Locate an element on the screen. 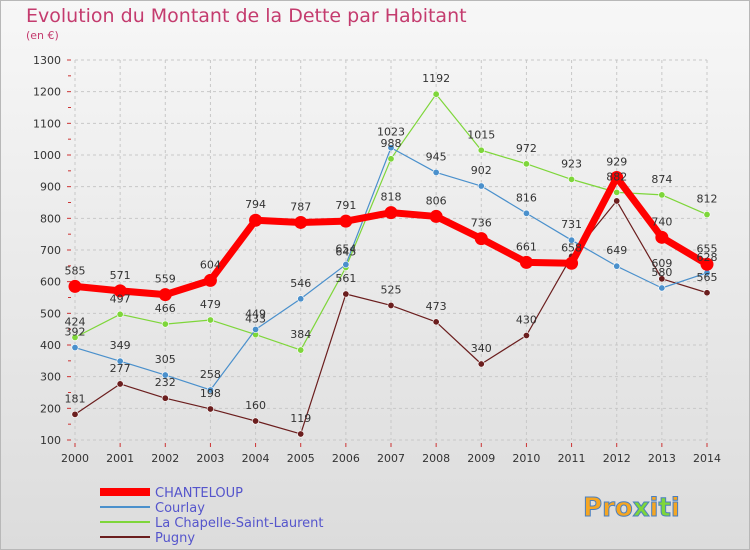 Image resolution: width=750 pixels, height=550 pixels. data-label: 258 is located at coordinates (210, 374).